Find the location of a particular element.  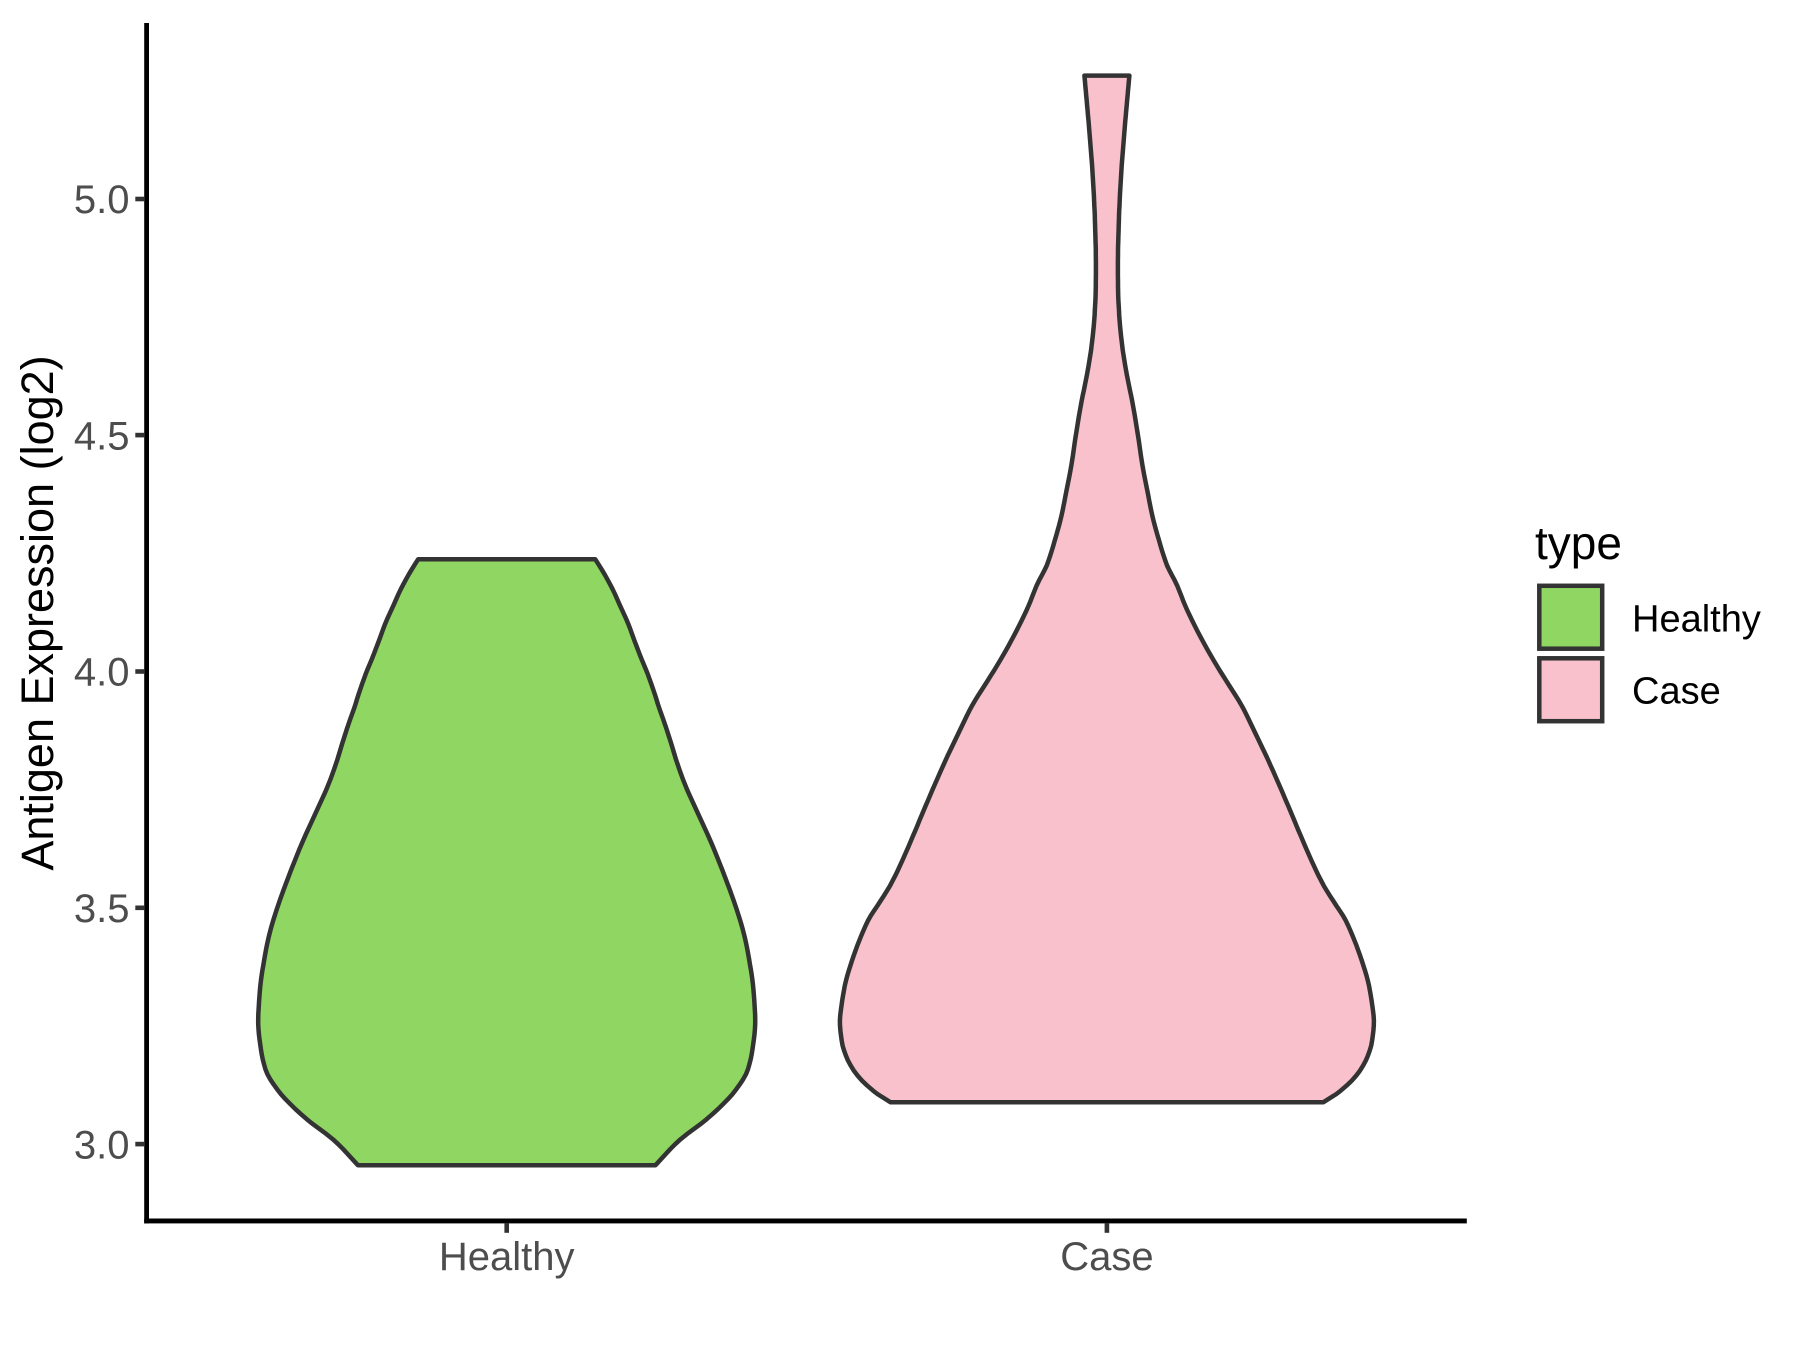

svg-text: 5.0 is located at coordinates (102, 200).